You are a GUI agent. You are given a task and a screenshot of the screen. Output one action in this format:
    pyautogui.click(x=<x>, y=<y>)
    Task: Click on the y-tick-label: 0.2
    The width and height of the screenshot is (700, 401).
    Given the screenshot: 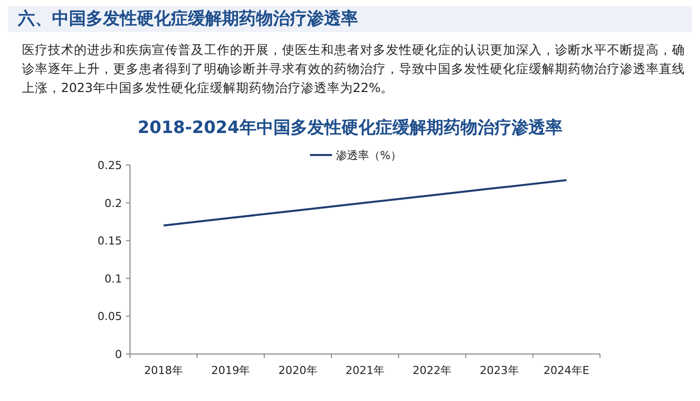 What is the action you would take?
    pyautogui.click(x=113, y=203)
    